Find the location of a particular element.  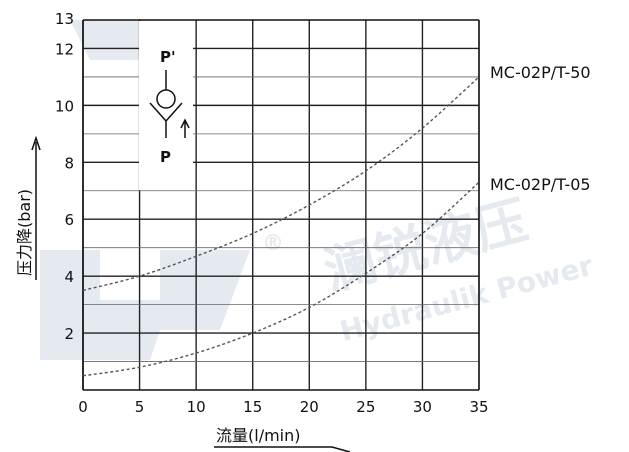

y-tick-label: 6 is located at coordinates (69, 220).